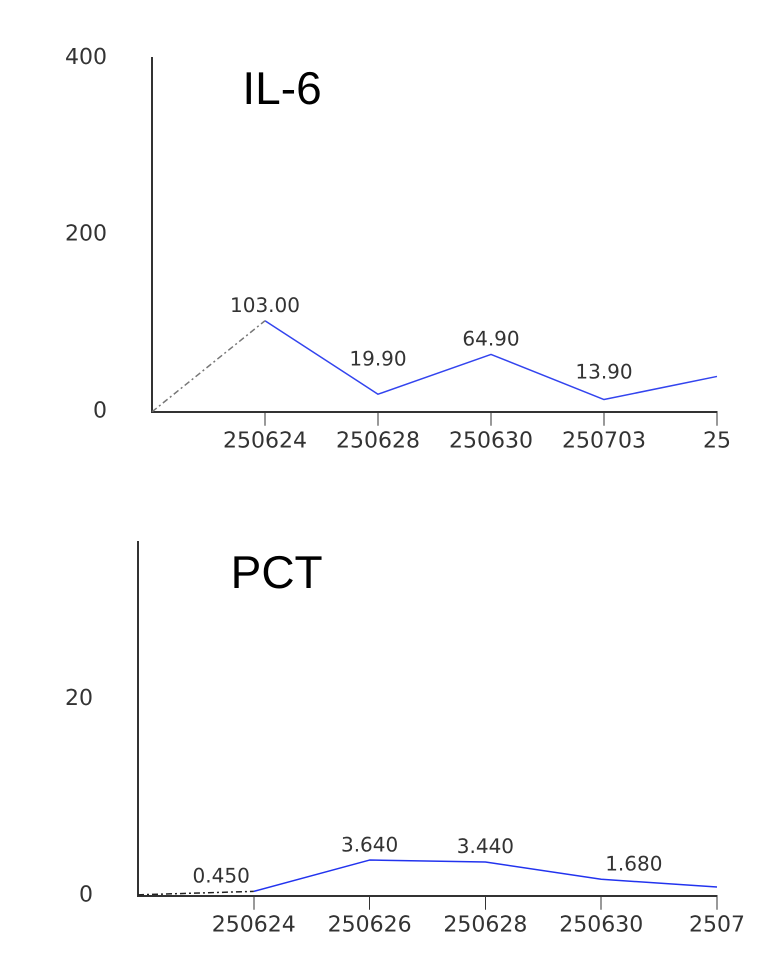 The width and height of the screenshot is (757, 968). Describe the element at coordinates (604, 441) in the screenshot. I see `x-tick-label: 250703` at that location.